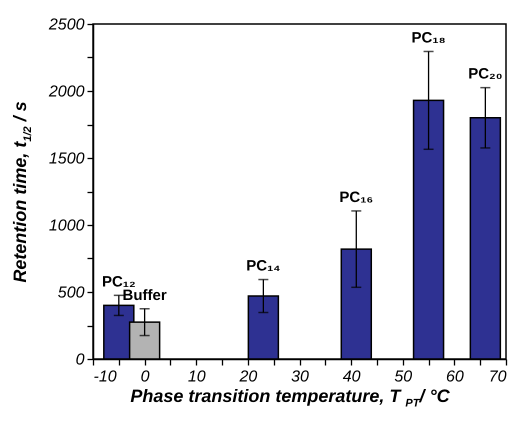  What do you see at coordinates (290, 398) in the screenshot?
I see `x-axis-title: Phase transition temperature, T $_{PT}$/ °C` at bounding box center [290, 398].